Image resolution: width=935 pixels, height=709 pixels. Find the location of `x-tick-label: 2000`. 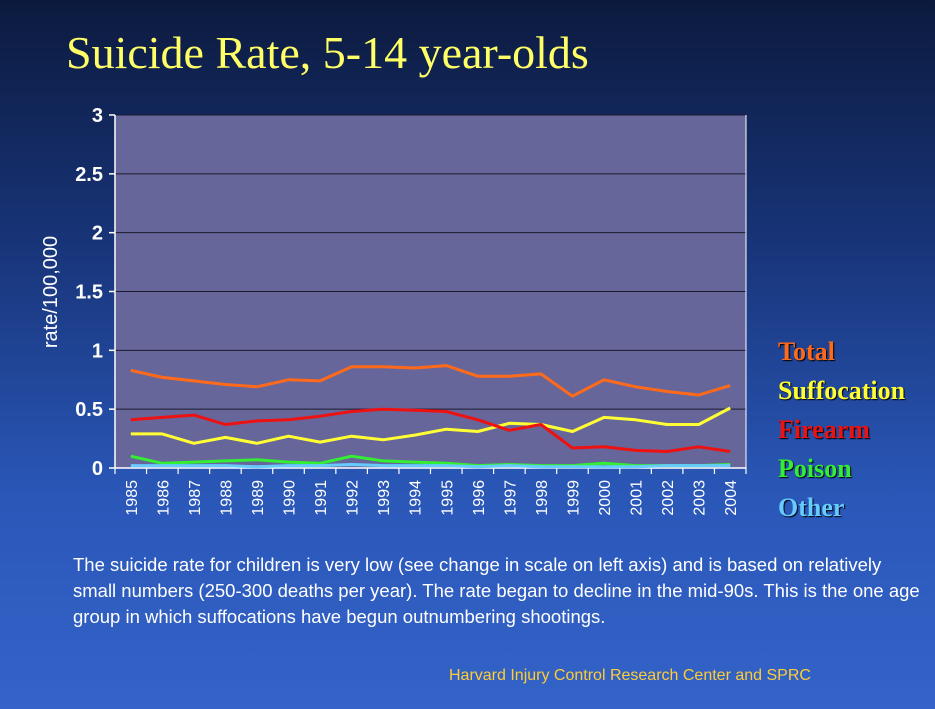

x-tick-label: 2000 is located at coordinates (605, 498).